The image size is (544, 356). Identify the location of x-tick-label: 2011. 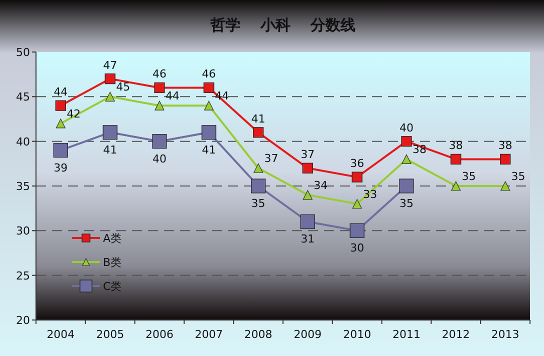
(406, 334).